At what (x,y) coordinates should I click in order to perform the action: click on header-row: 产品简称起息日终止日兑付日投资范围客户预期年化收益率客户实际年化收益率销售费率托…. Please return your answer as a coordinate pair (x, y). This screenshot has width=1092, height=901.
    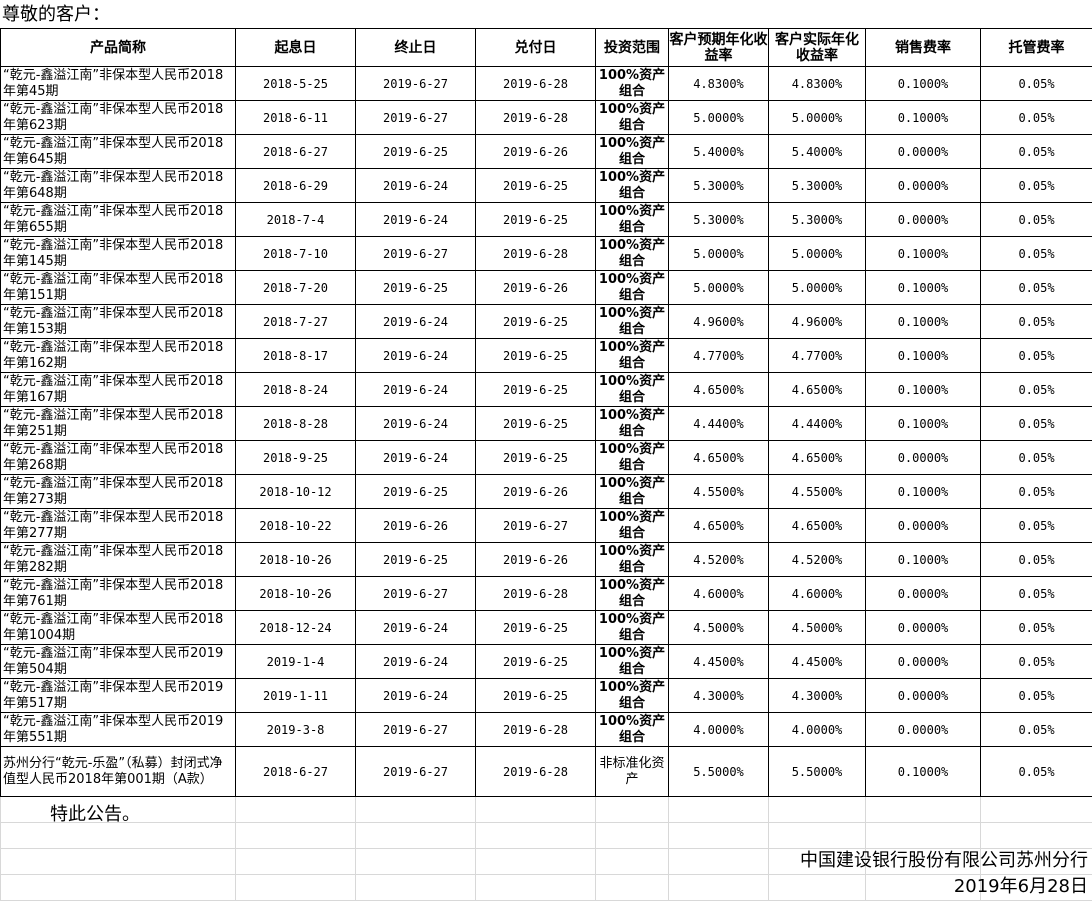
    Looking at the image, I should click on (546, 48).